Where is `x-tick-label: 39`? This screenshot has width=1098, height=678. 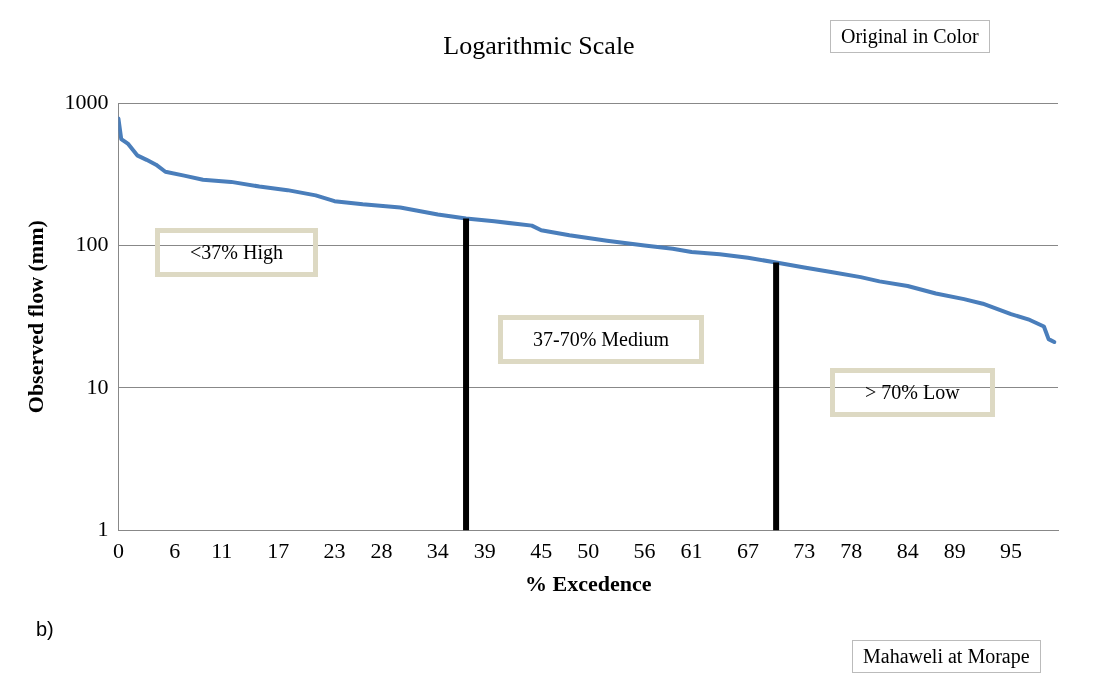
x-tick-label: 39 is located at coordinates (484, 551).